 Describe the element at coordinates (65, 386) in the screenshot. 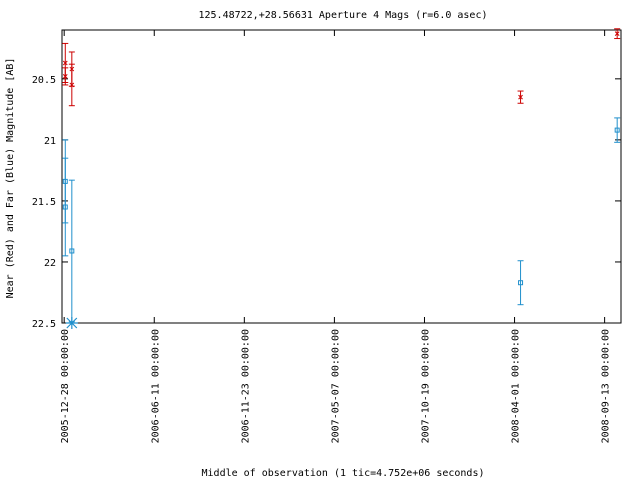

I see `x-tick-label: 2005-12-28 00:00:00` at that location.